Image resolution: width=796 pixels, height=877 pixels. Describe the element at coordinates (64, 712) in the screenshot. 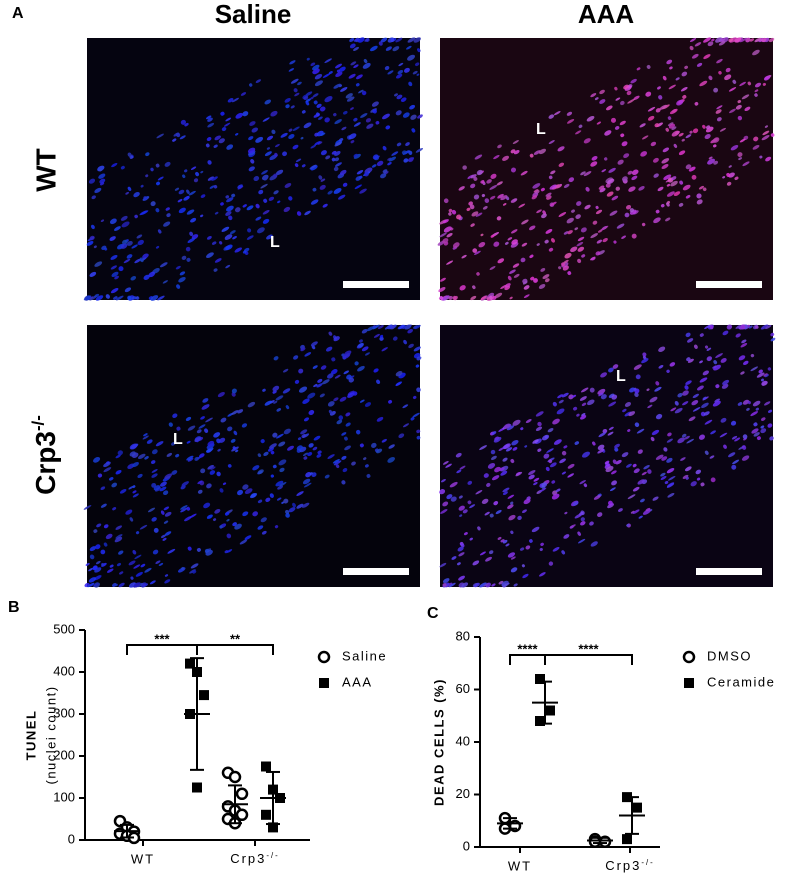

I see `y-tick-label: 300` at that location.